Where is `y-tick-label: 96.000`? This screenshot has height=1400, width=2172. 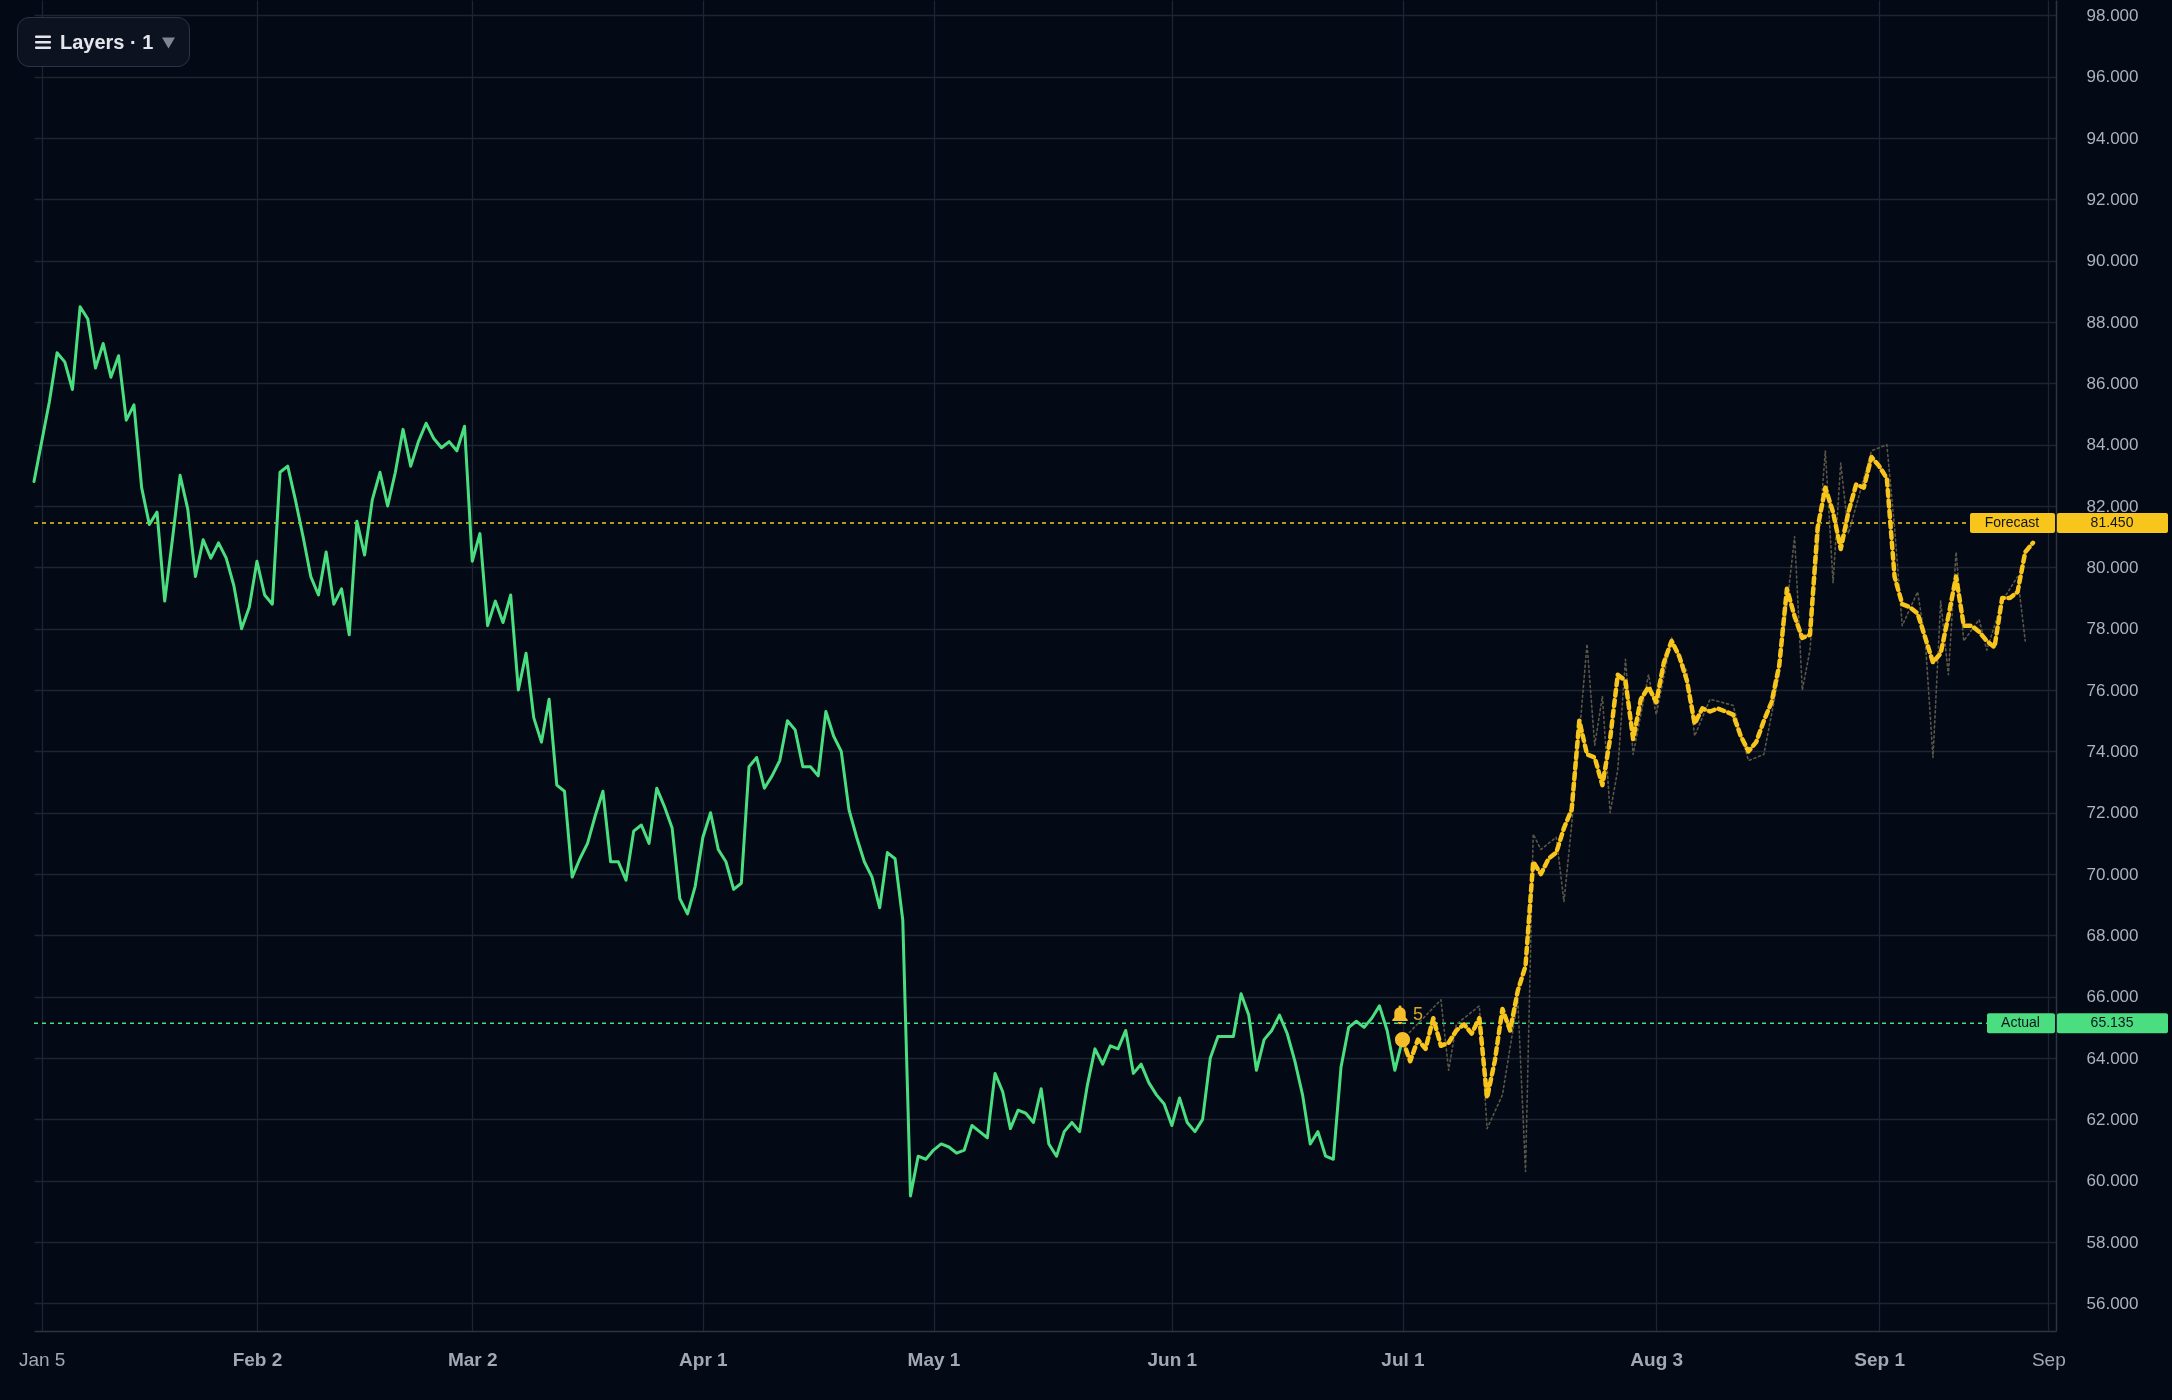 y-tick-label: 96.000 is located at coordinates (2112, 77).